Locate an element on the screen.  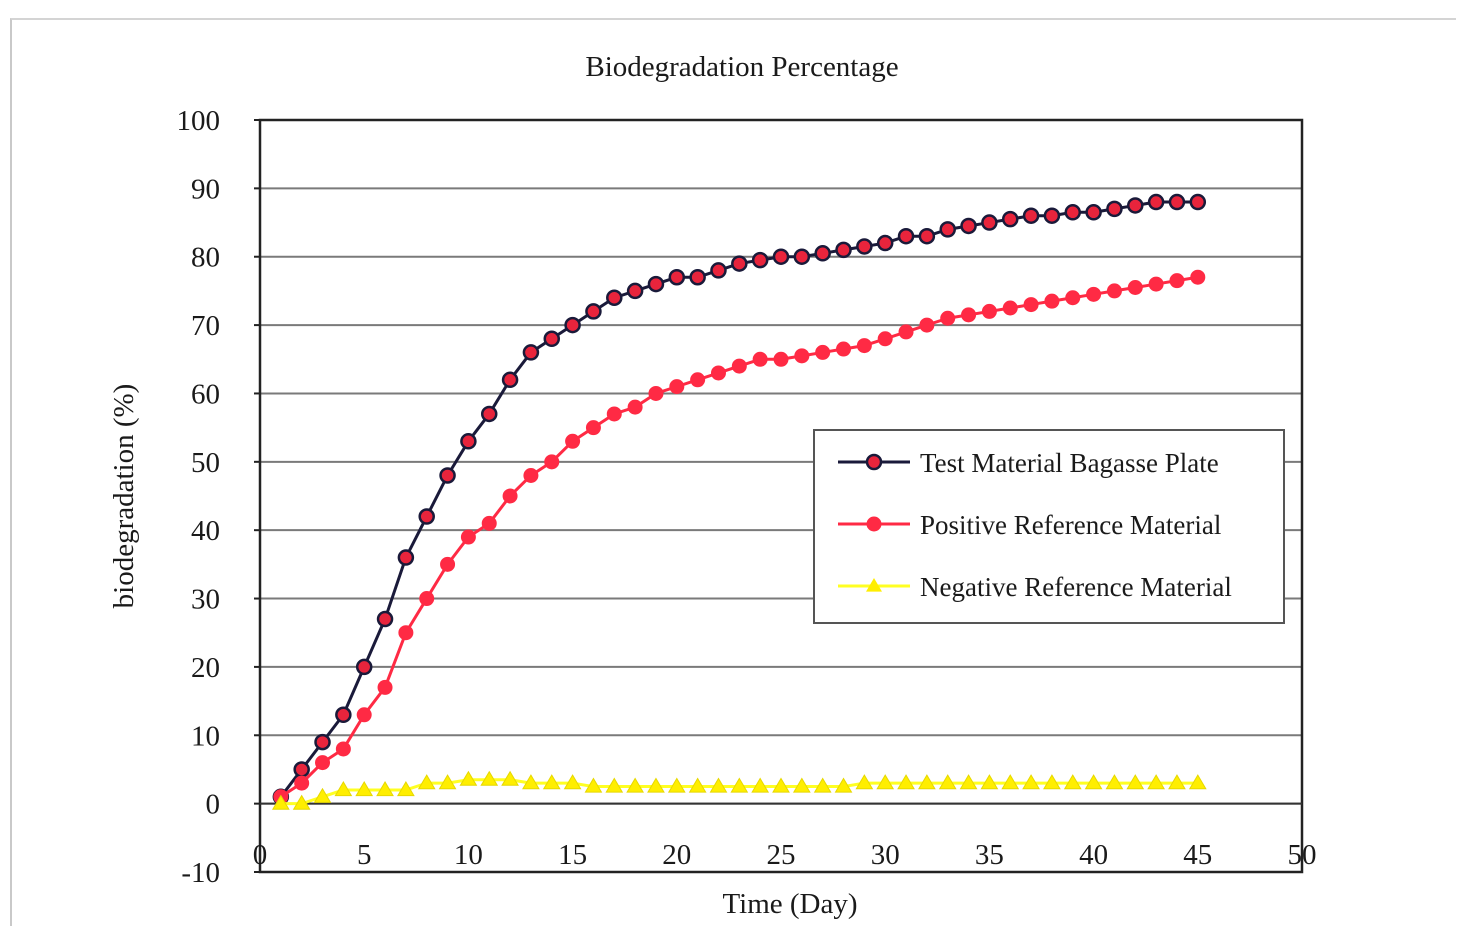
y-tick-label: 60 is located at coordinates (205, 394).